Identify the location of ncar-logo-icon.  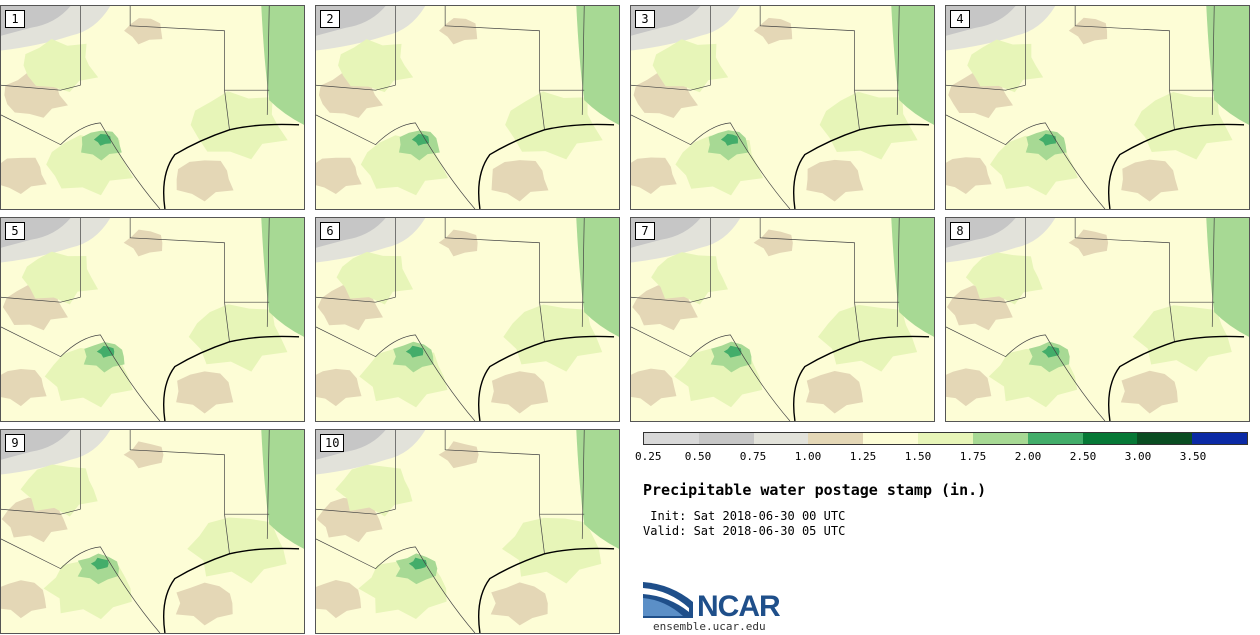
(668, 600).